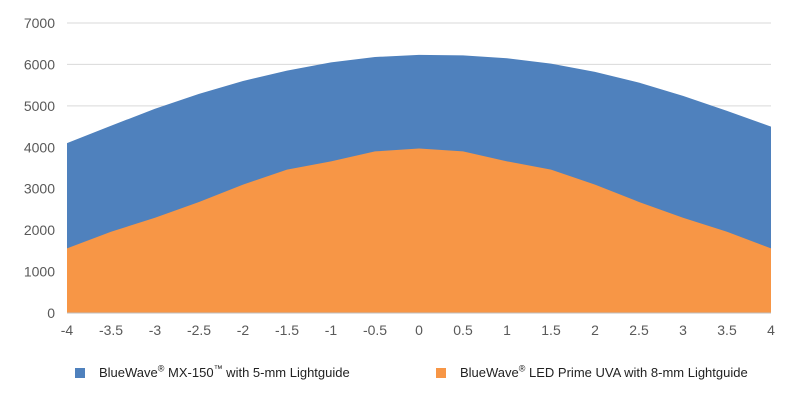 This screenshot has width=800, height=405. I want to click on y-tick-label-7: 7000, so click(39, 23).